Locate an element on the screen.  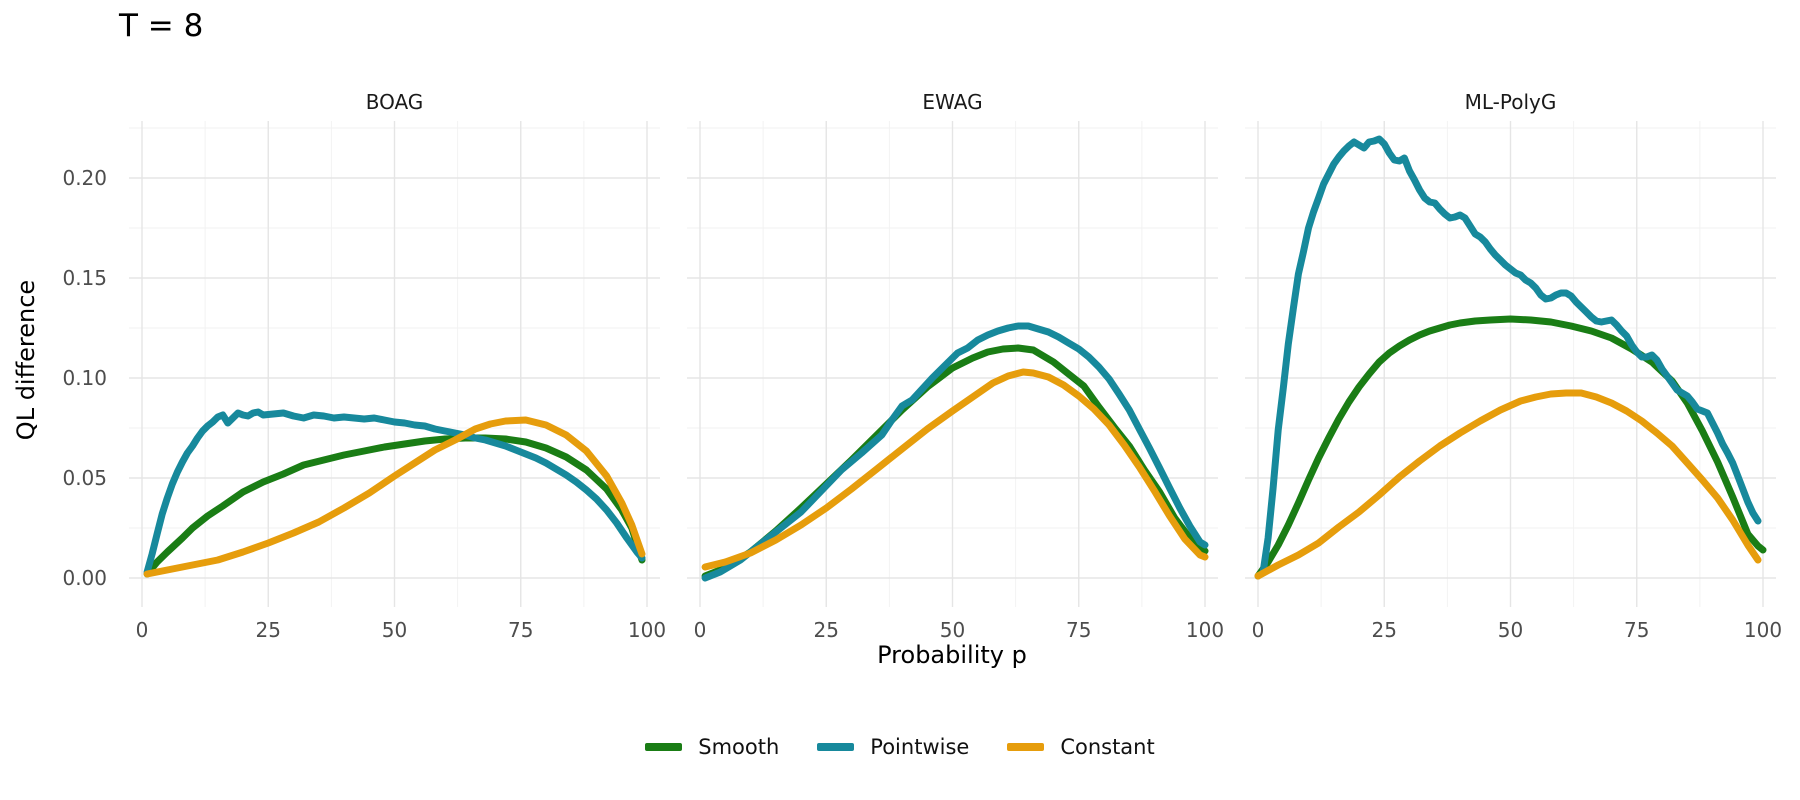
legend: Smooth Pointwise Constant is located at coordinates (900, 747).